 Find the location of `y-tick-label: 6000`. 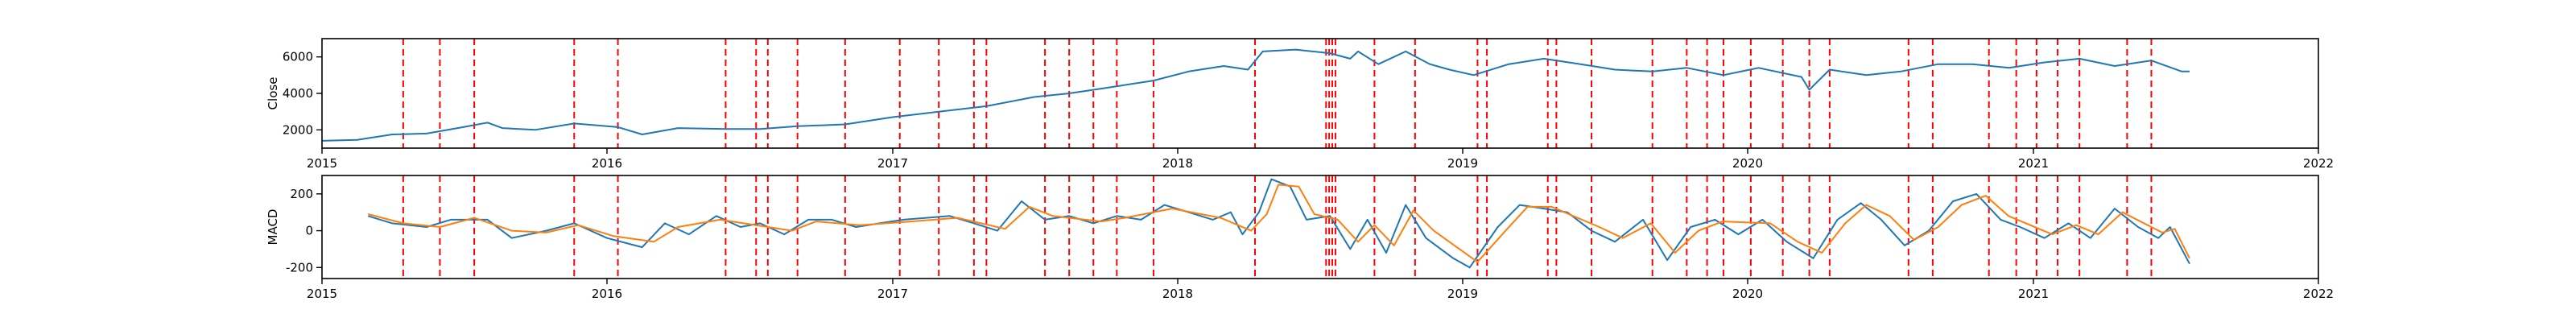

y-tick-label: 6000 is located at coordinates (298, 57).